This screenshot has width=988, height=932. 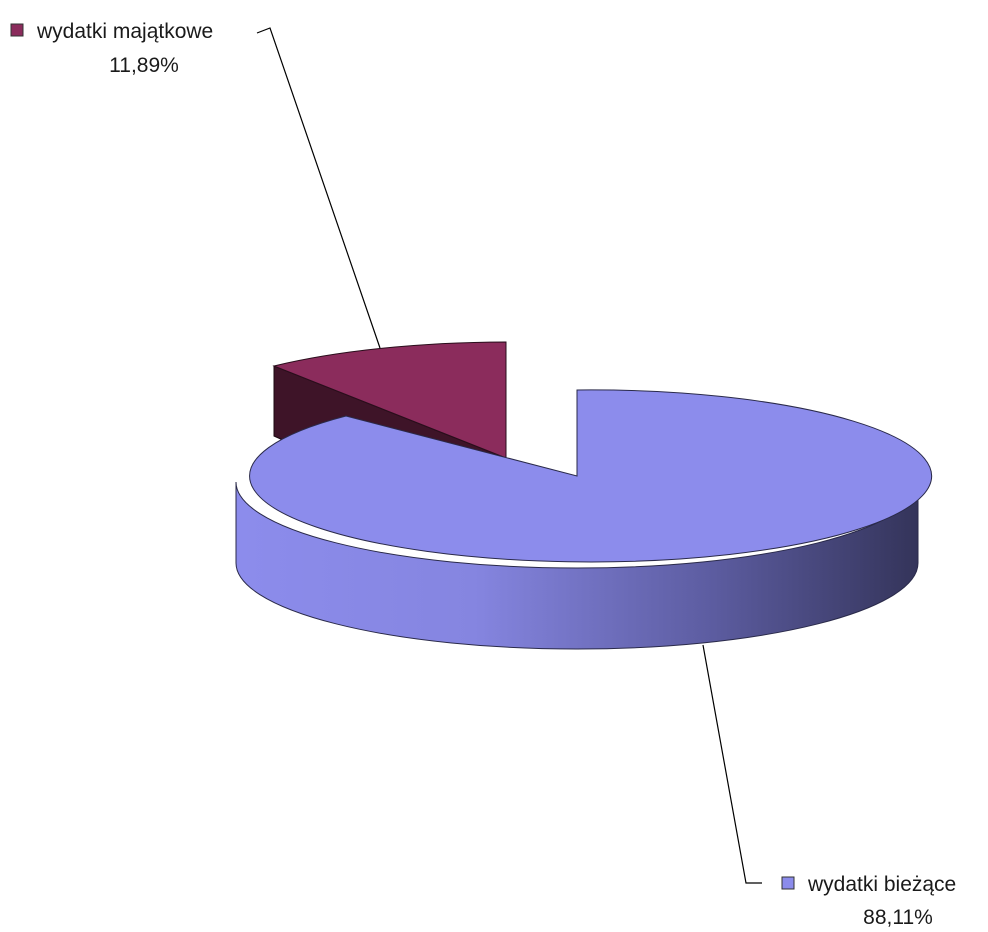 I want to click on slice-label-biezace: wydatki bieżące, so click(x=881, y=884).